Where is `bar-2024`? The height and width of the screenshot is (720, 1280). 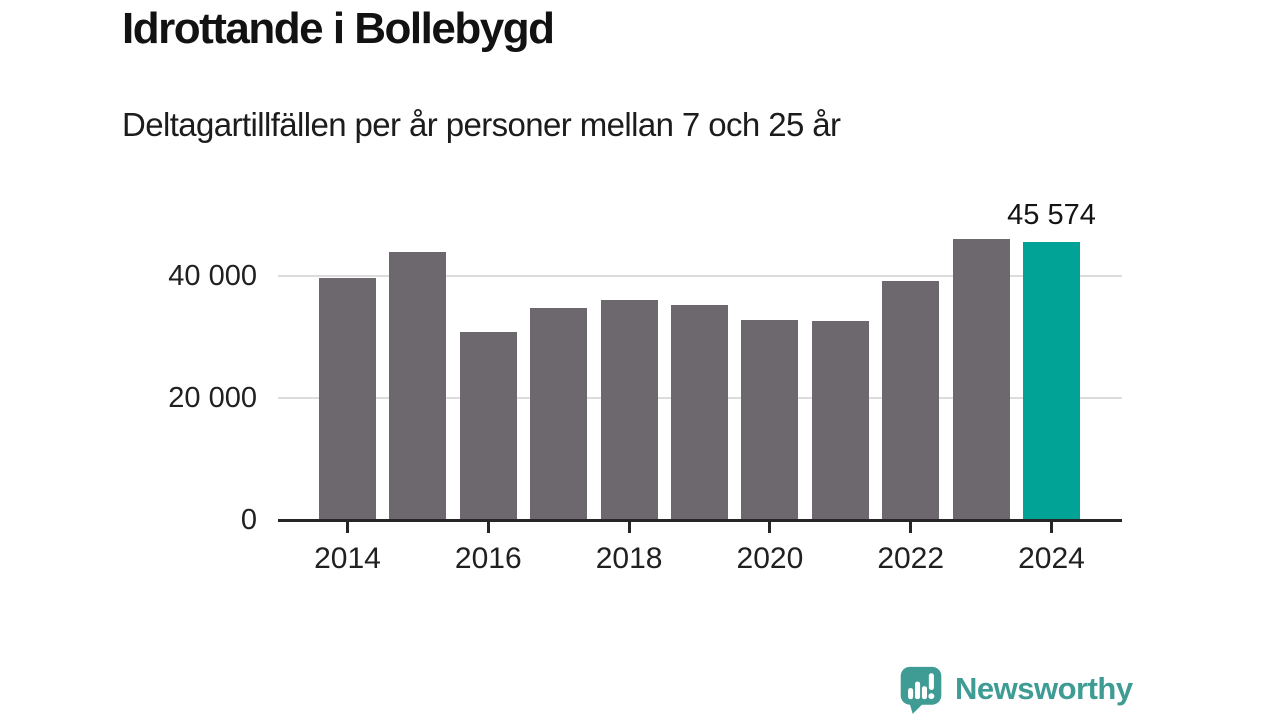
bar-2024 is located at coordinates (1051, 380).